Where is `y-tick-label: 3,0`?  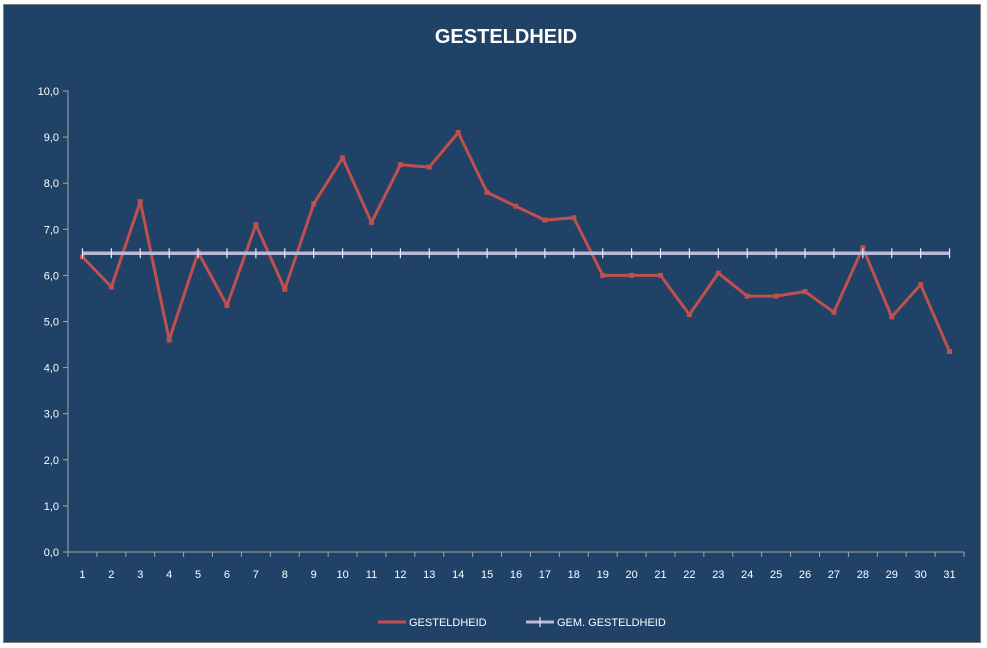
y-tick-label: 3,0 is located at coordinates (51, 415).